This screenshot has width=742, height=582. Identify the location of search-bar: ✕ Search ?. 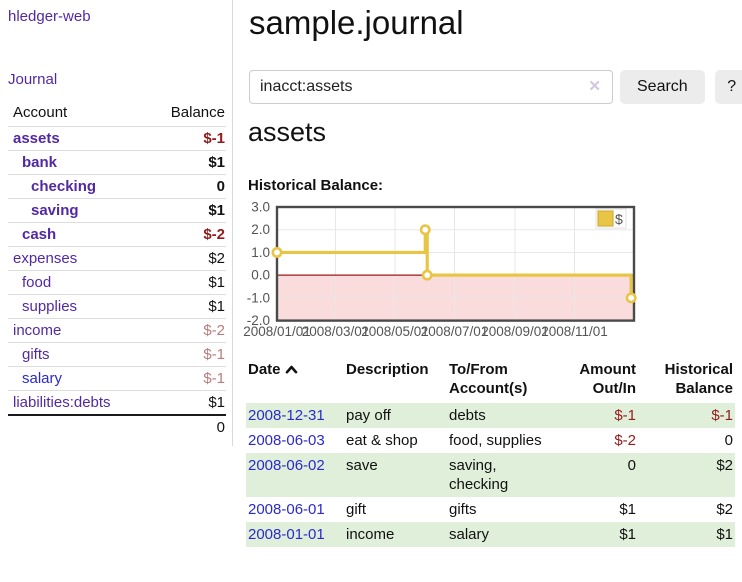
(495, 87).